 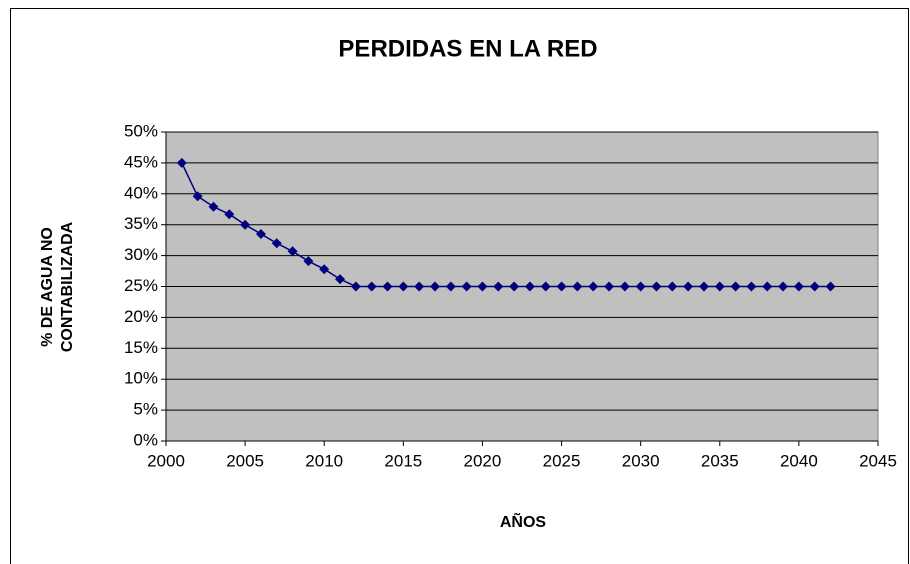 I want to click on y-axis-label-line: CONTABILIZADA, so click(x=67, y=286).